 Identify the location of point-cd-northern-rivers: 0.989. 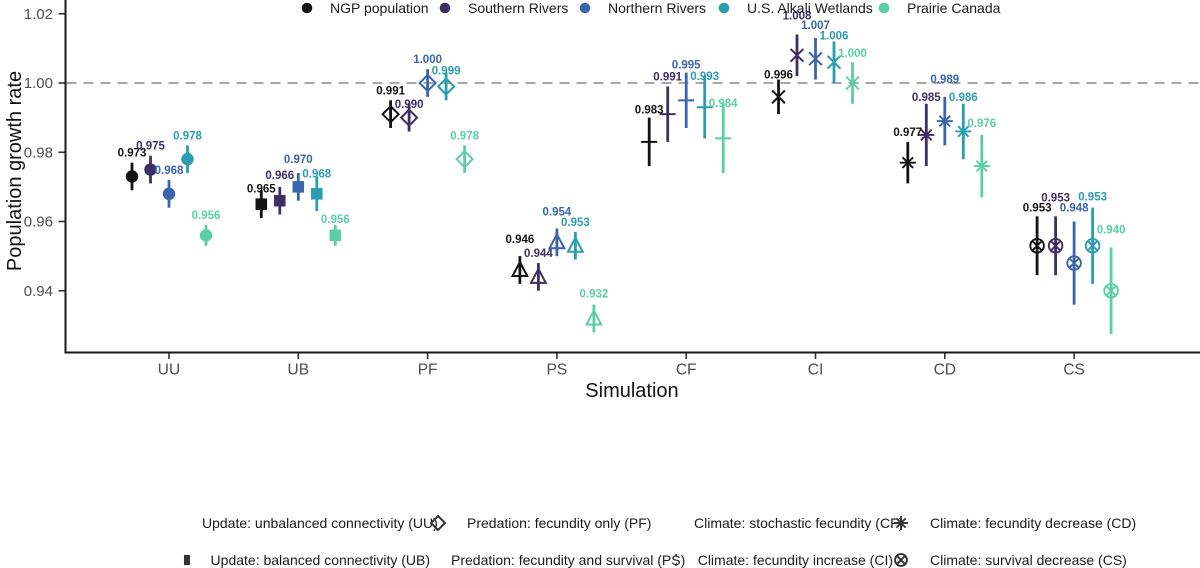
(944, 110).